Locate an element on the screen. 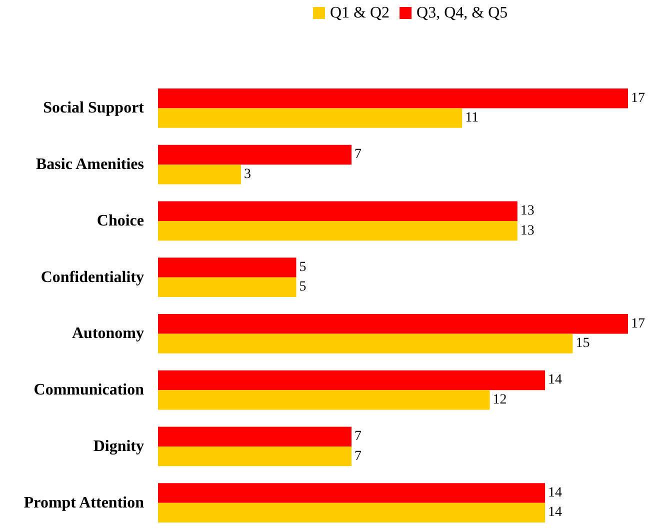 Image resolution: width=662 pixels, height=531 pixels. y-tick-label: Communication is located at coordinates (89, 390).